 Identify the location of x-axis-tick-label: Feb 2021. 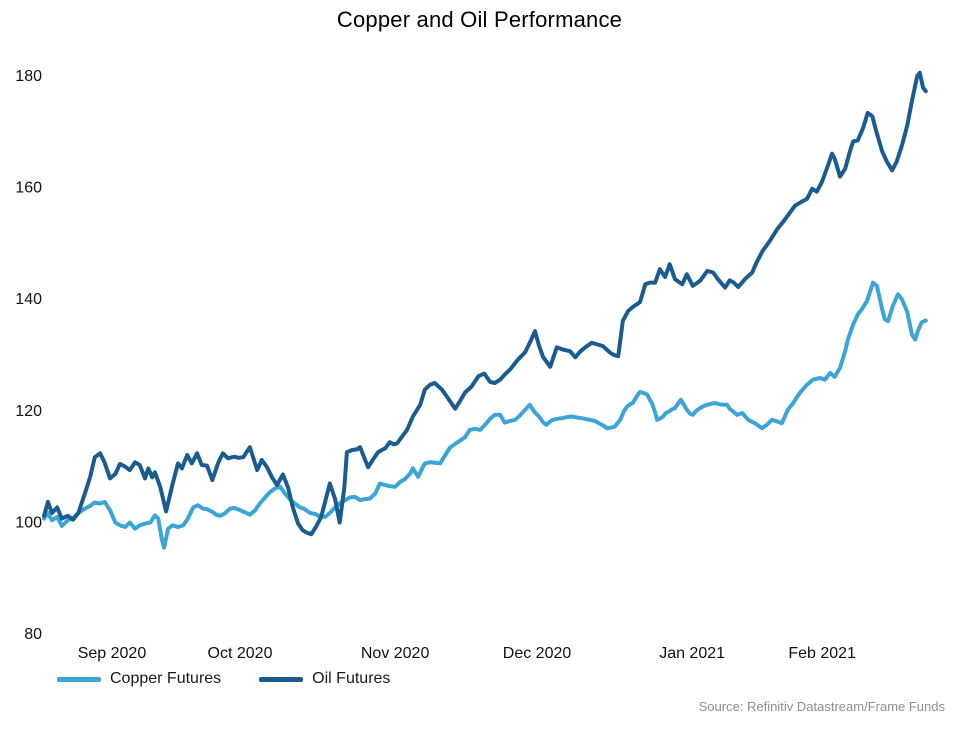
(822, 653).